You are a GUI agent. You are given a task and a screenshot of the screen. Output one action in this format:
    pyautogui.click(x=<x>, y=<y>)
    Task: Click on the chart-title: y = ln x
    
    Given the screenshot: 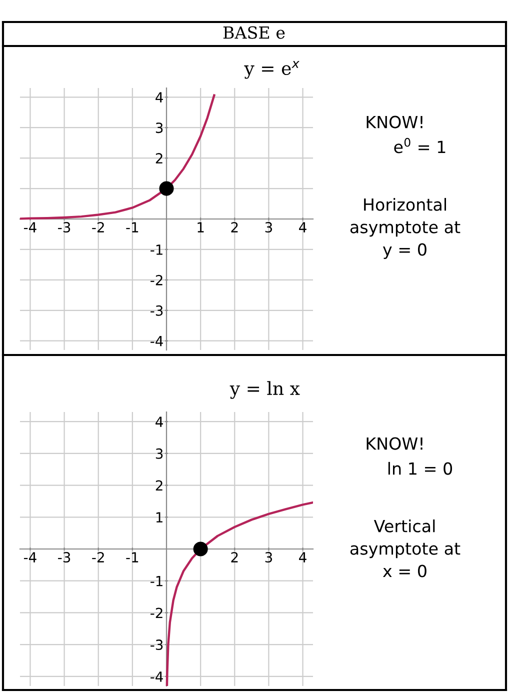 What is the action you would take?
    pyautogui.click(x=265, y=390)
    